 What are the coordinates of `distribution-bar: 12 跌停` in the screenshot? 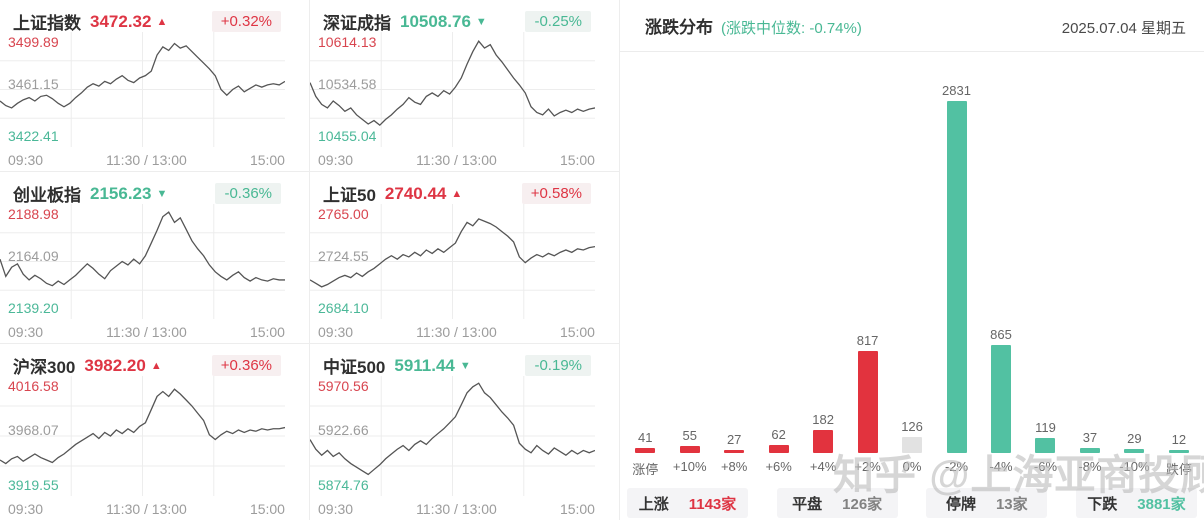 It's located at (1179, 454).